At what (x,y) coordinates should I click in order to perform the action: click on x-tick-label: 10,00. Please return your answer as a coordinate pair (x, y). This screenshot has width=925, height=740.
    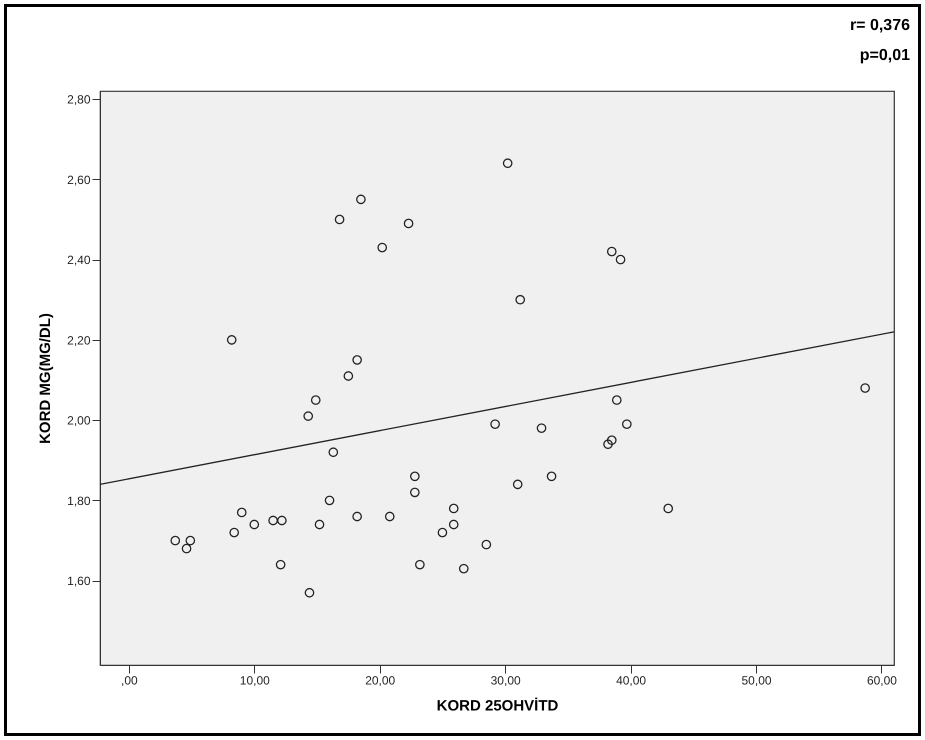
    Looking at the image, I should click on (255, 681).